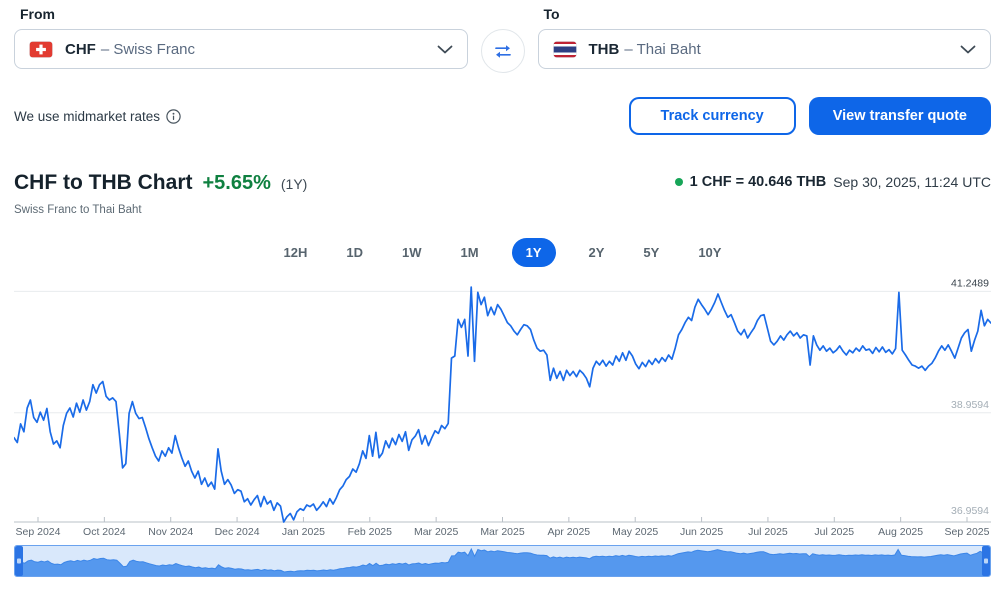 The image size is (1005, 600). What do you see at coordinates (370, 532) in the screenshot?
I see `x-axis-label: Feb 2025` at bounding box center [370, 532].